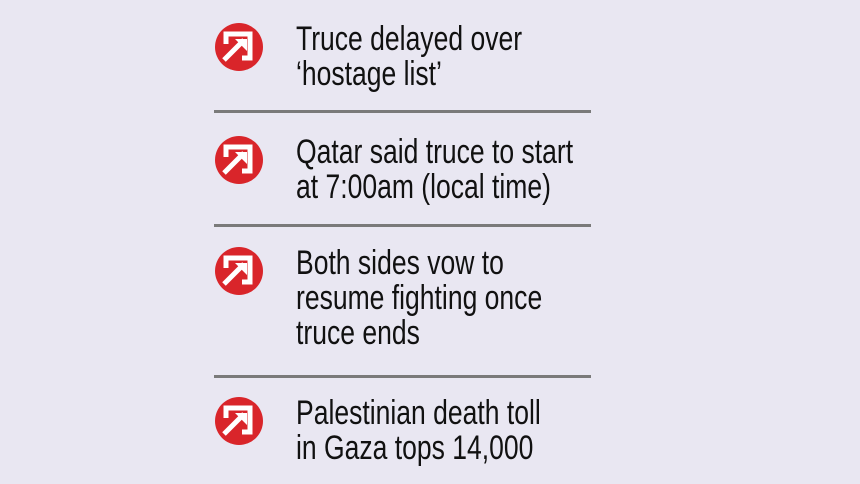 Image resolution: width=860 pixels, height=484 pixels. I want to click on item-line: in Gaza tops 14,000, so click(415, 448).